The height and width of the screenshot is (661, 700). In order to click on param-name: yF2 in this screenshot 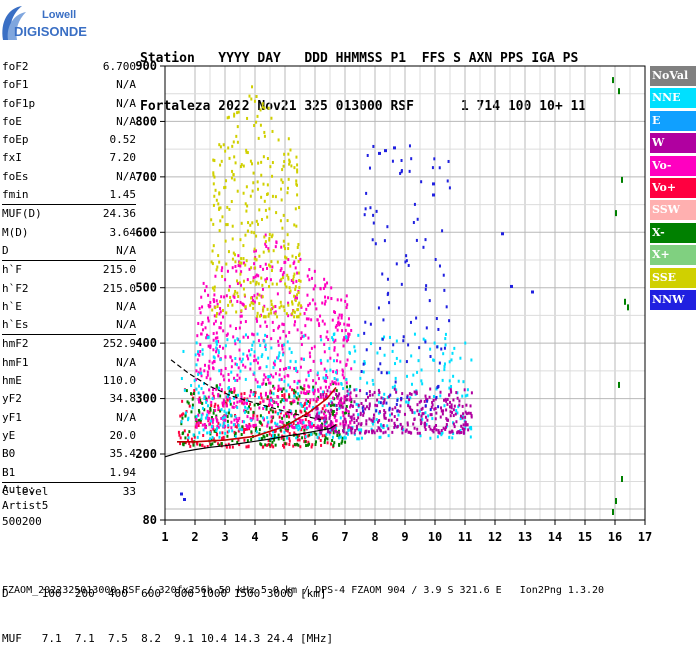, I will do `click(12, 399)`.